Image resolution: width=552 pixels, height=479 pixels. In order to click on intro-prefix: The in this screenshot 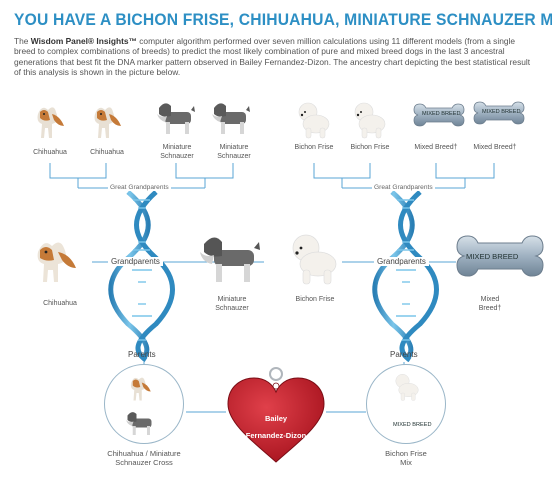, I will do `click(22, 41)`.